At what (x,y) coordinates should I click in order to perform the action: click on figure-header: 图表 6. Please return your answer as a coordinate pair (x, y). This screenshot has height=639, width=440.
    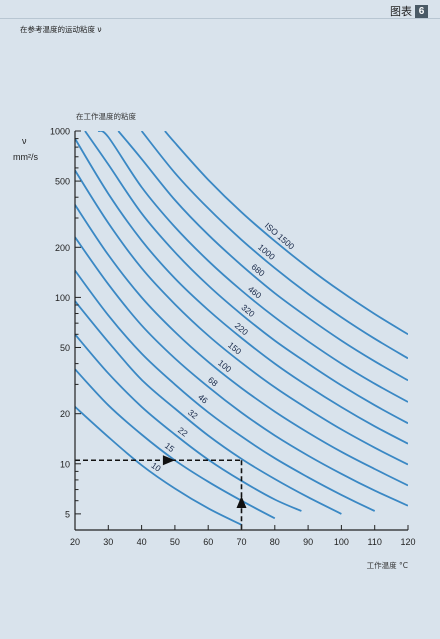
    Looking at the image, I should click on (409, 11).